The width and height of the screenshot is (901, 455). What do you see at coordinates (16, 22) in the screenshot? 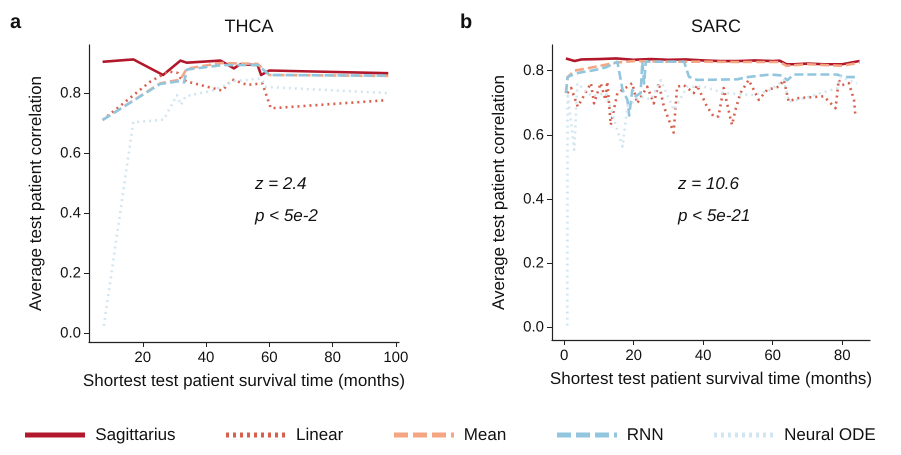
I see `text: a` at bounding box center [16, 22].